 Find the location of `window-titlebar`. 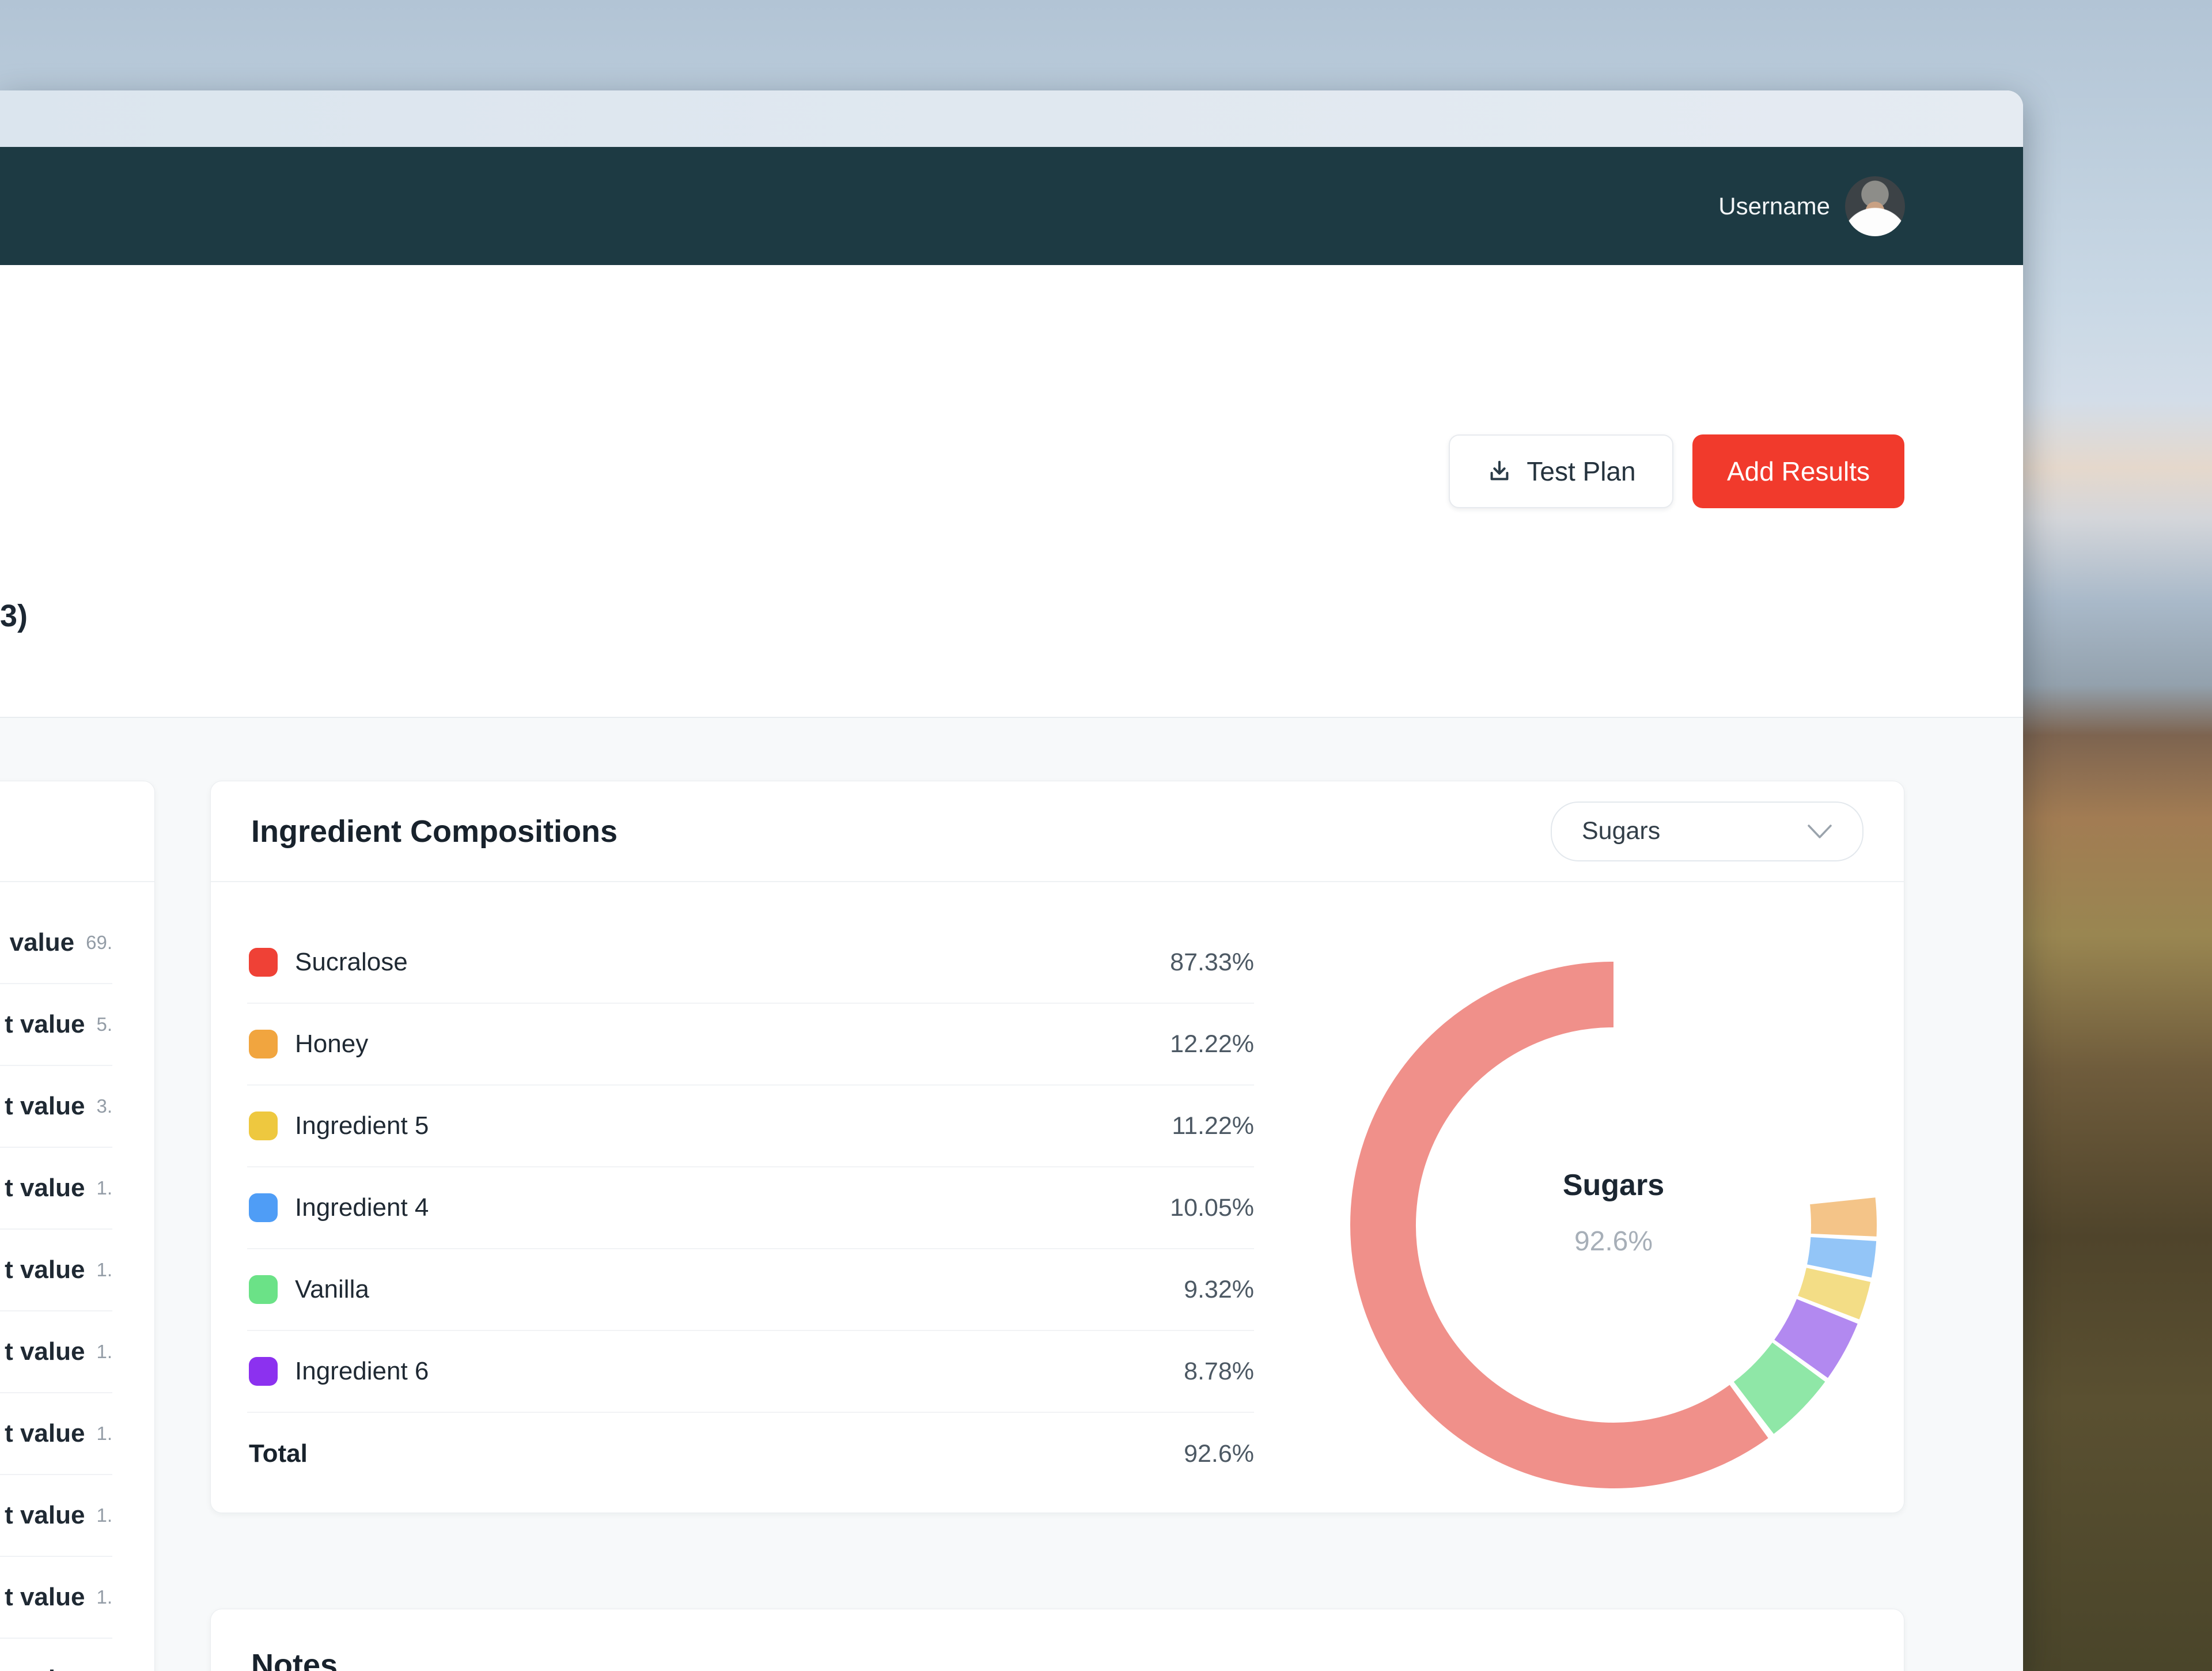

window-titlebar is located at coordinates (1011, 118).